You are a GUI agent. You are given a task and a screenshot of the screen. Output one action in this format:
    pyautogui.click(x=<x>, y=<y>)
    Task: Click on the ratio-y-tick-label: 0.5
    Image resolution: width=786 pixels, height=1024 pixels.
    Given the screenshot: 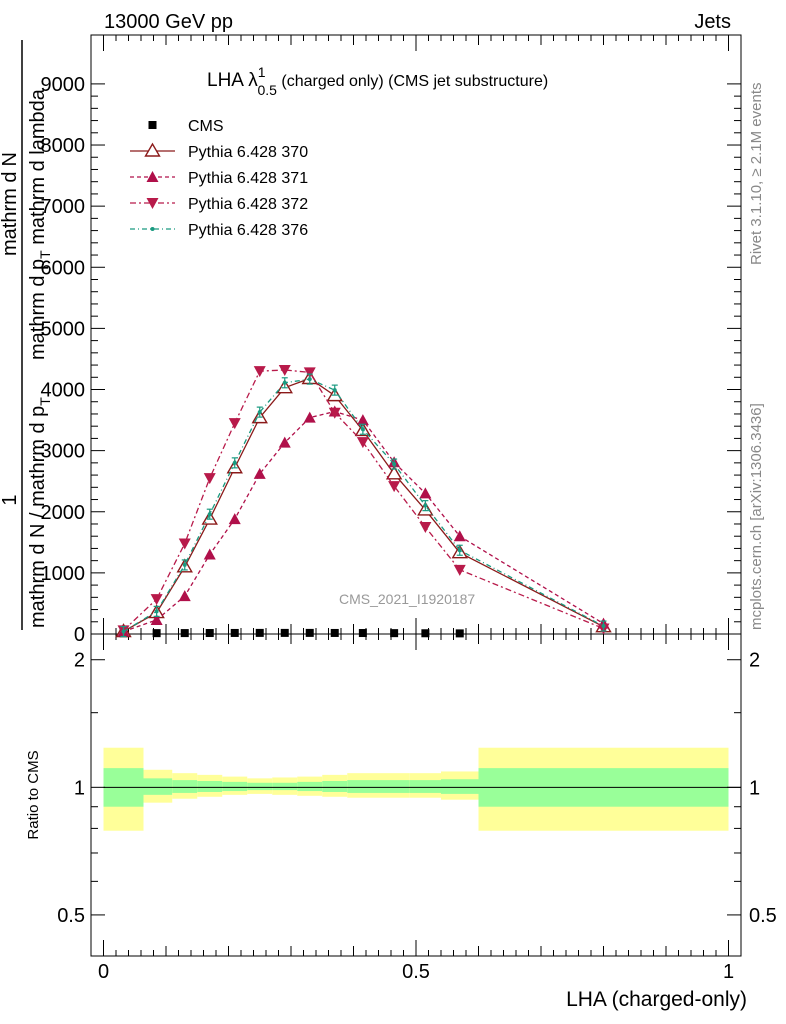 What is the action you would take?
    pyautogui.click(x=71, y=916)
    